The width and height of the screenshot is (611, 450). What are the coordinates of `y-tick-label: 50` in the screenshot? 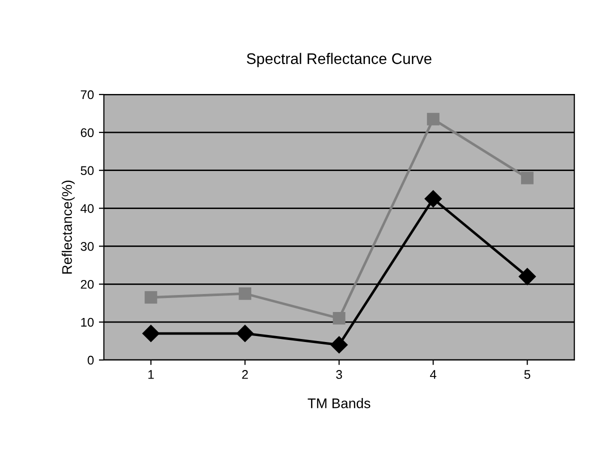 It's located at (87, 171).